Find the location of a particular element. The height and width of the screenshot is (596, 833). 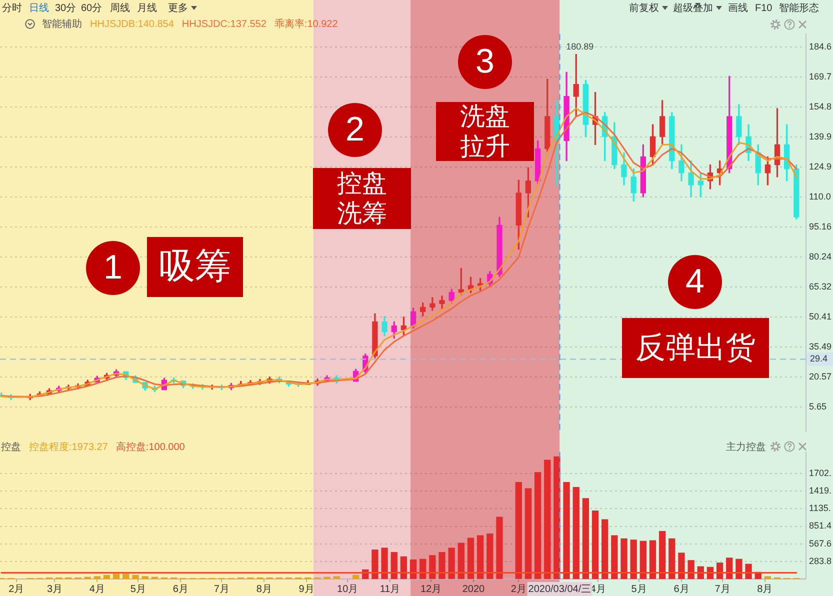

x-tick-label: 11月 is located at coordinates (390, 589).